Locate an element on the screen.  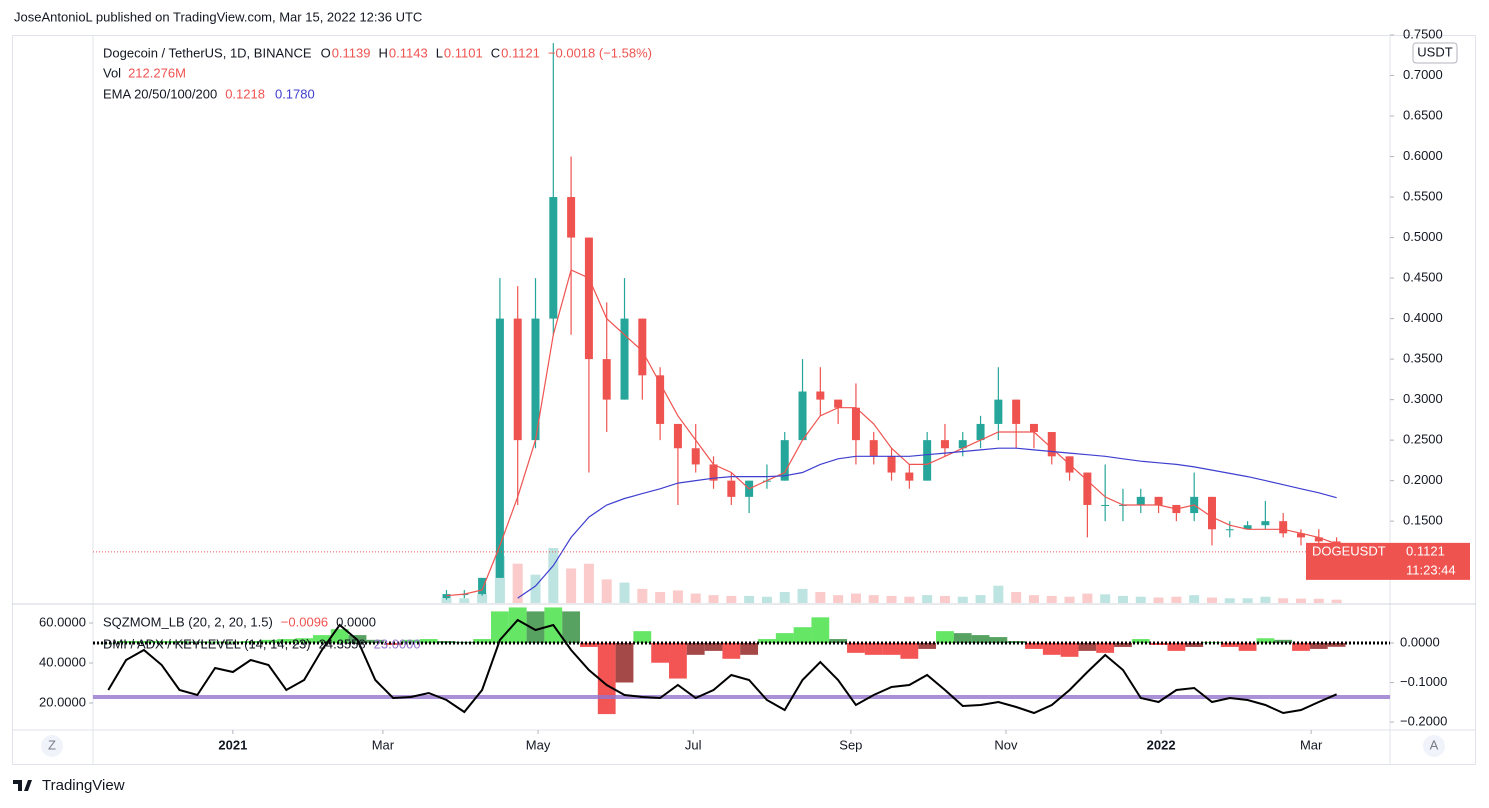
left-tick-label: 20.0000 is located at coordinates (62, 701).